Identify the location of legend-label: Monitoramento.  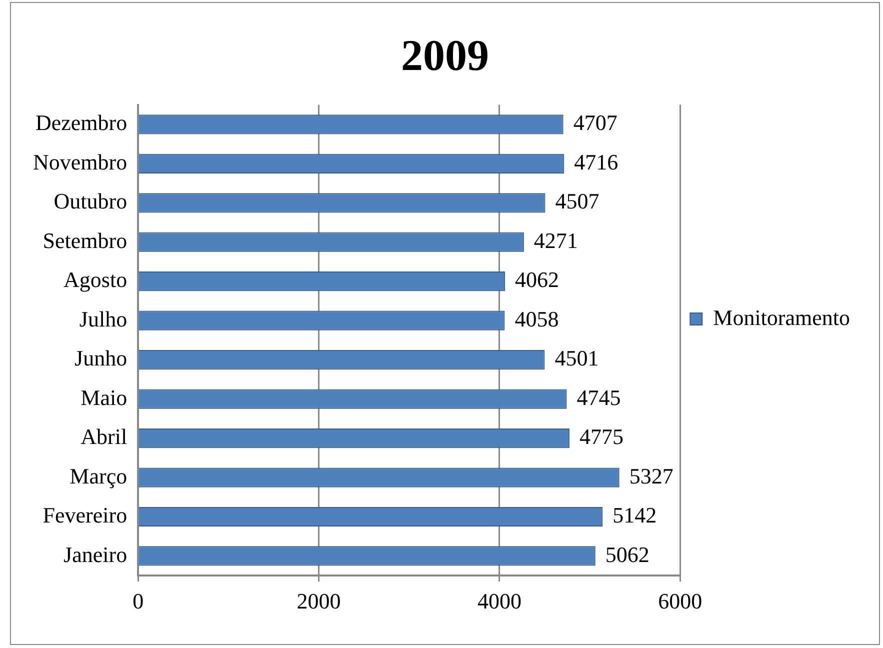
(781, 317).